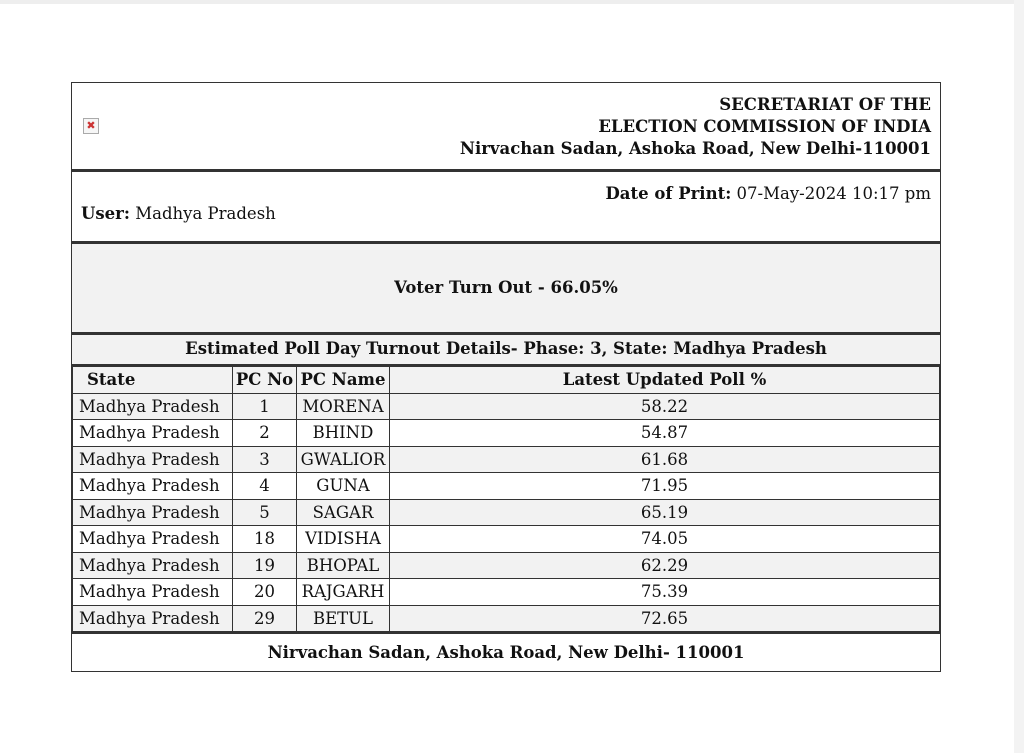 This screenshot has width=1024, height=753. Describe the element at coordinates (343, 618) in the screenshot. I see `cell-pc-name: BETUL` at that location.